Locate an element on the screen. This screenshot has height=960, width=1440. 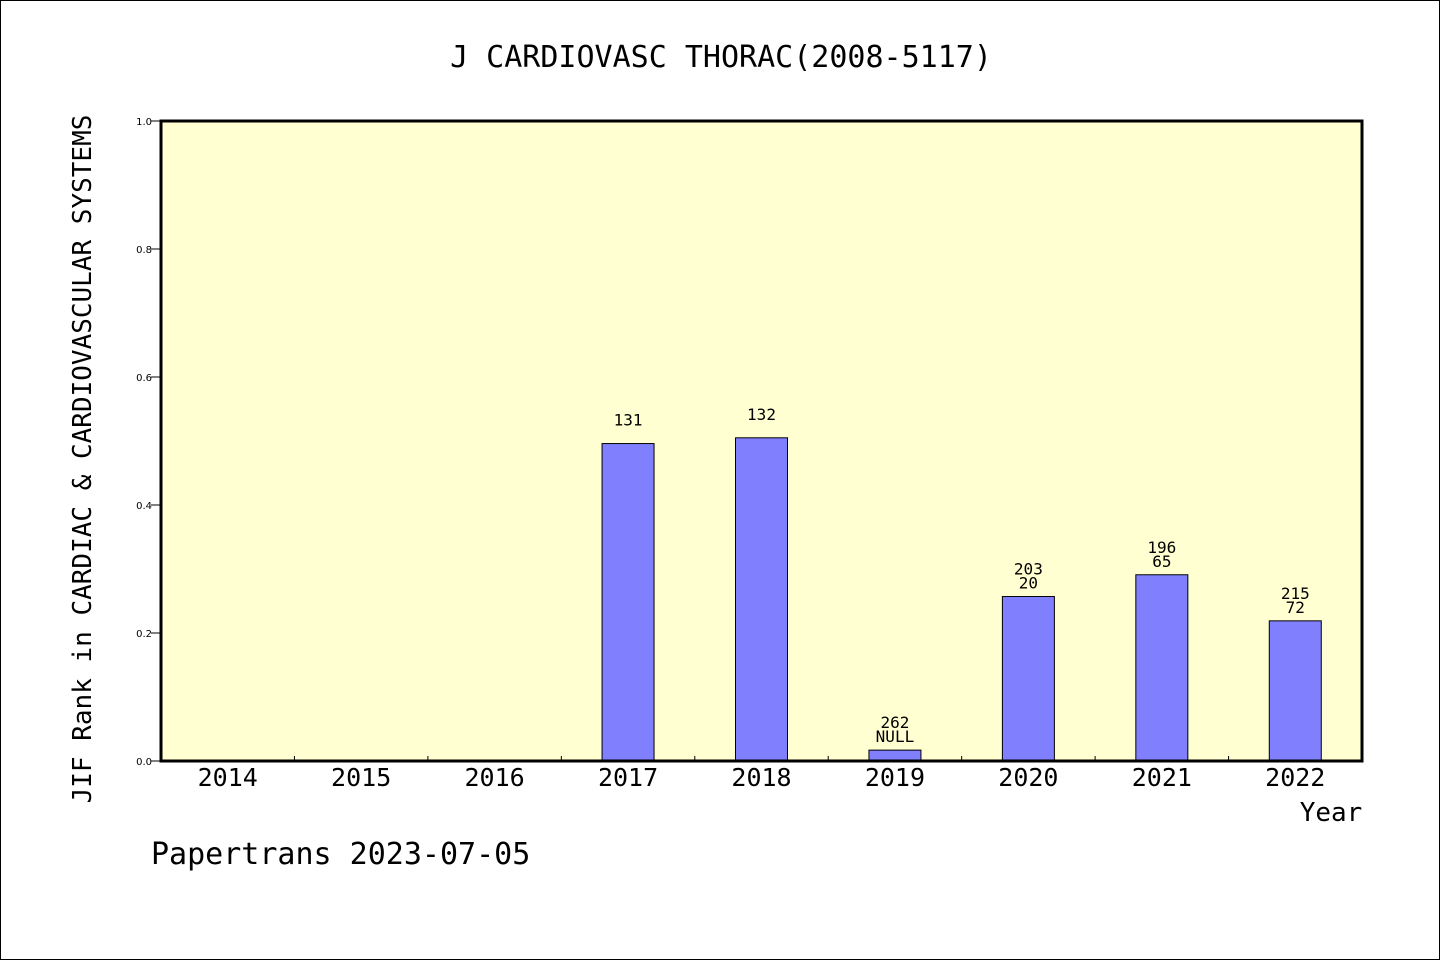
x-axis: 2014 2015 2016 2017 2018 2019 2020 2021 2022 is located at coordinates (761, 774).